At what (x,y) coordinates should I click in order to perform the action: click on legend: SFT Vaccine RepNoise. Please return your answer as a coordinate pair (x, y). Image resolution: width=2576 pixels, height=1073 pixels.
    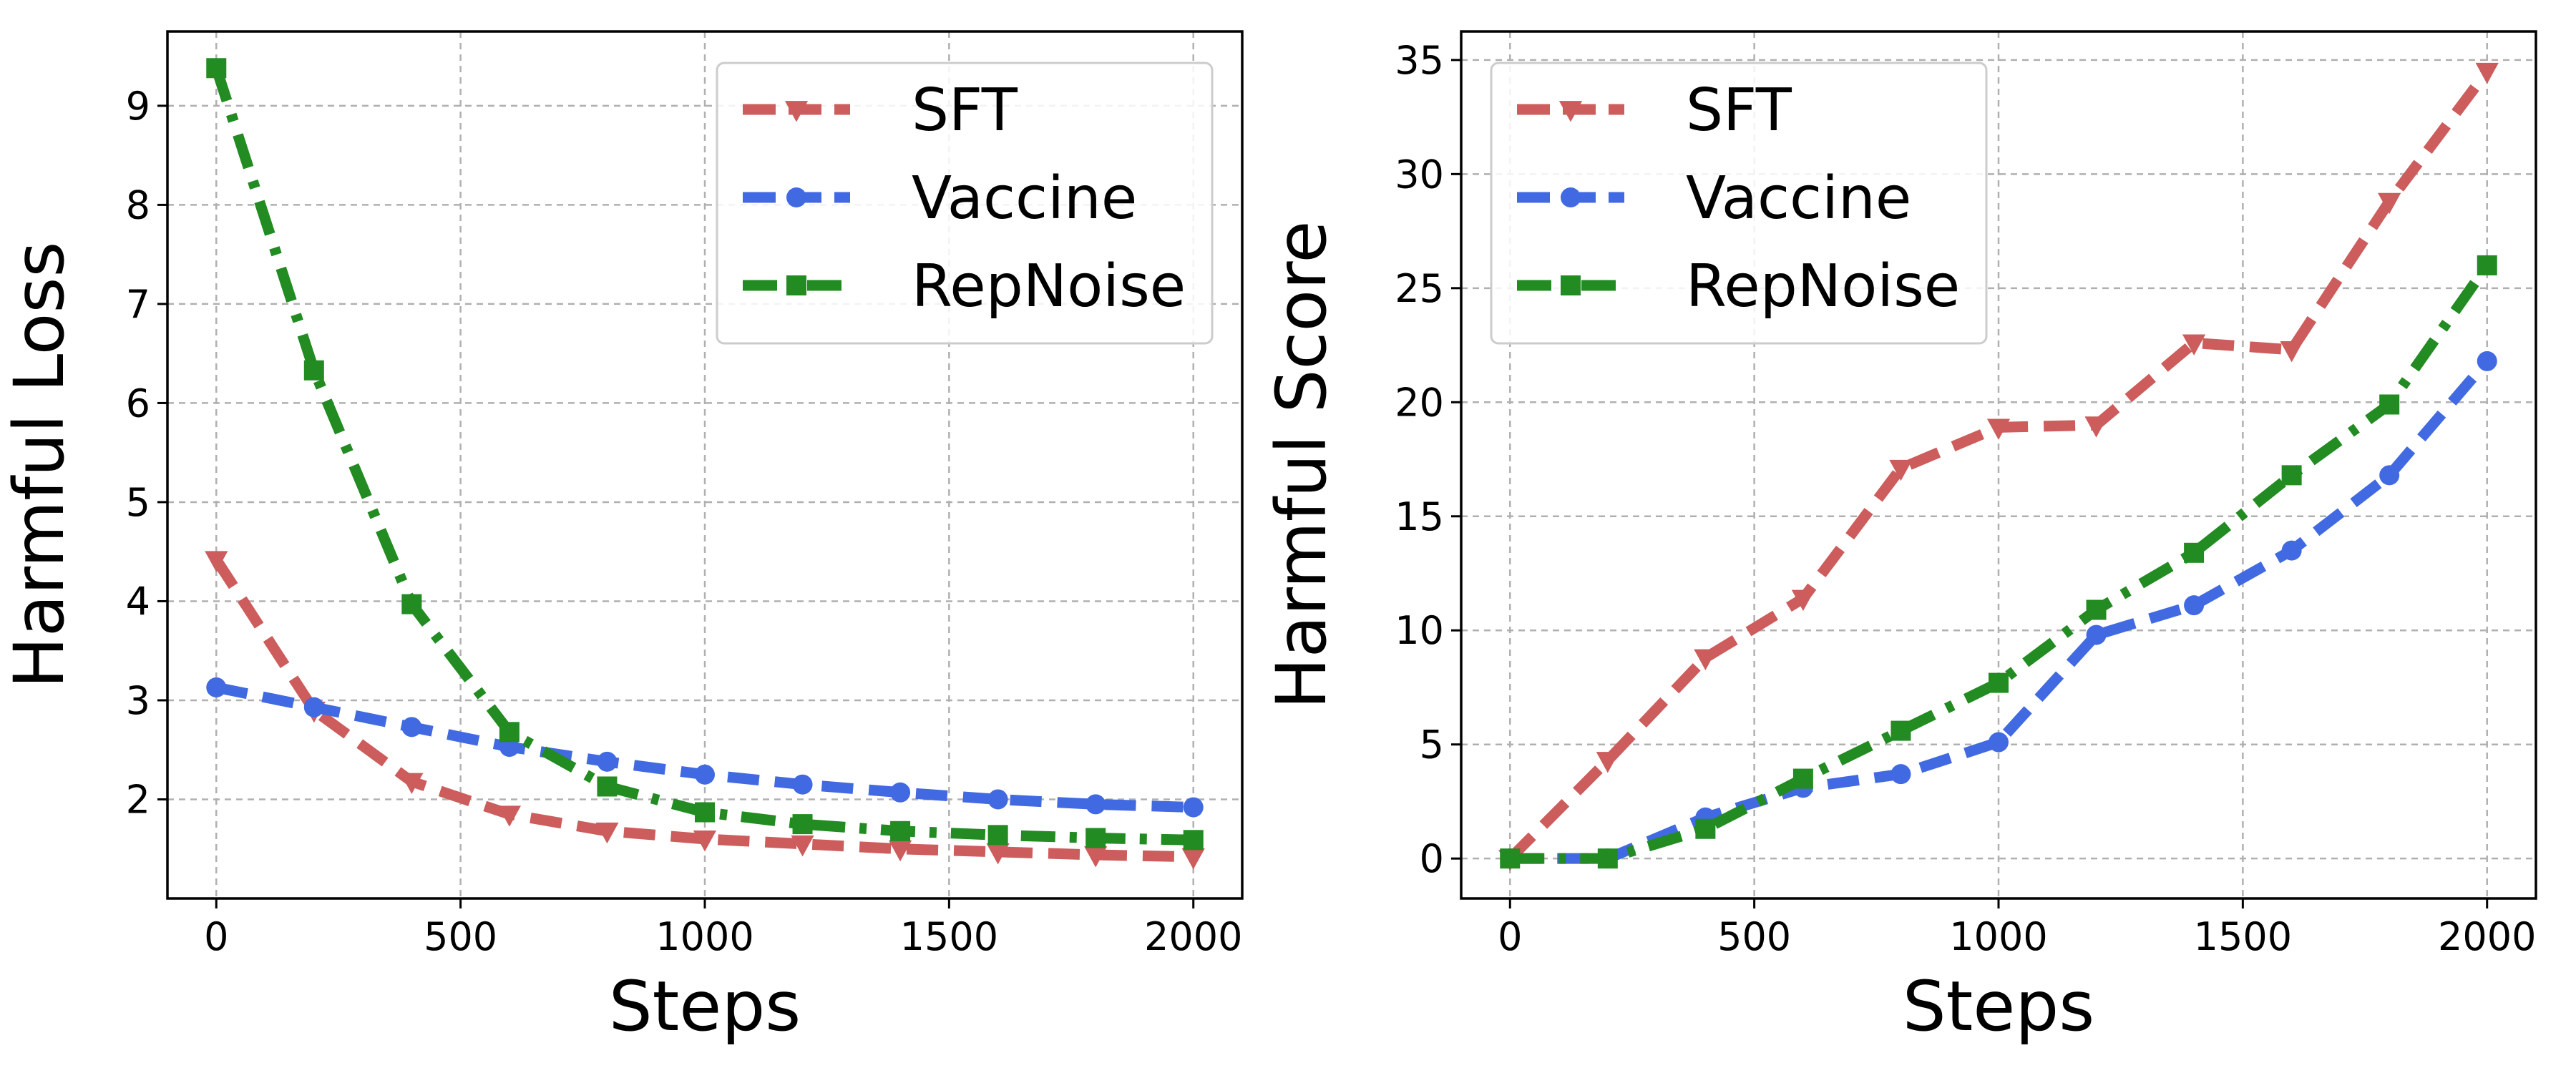
    Looking at the image, I should click on (965, 203).